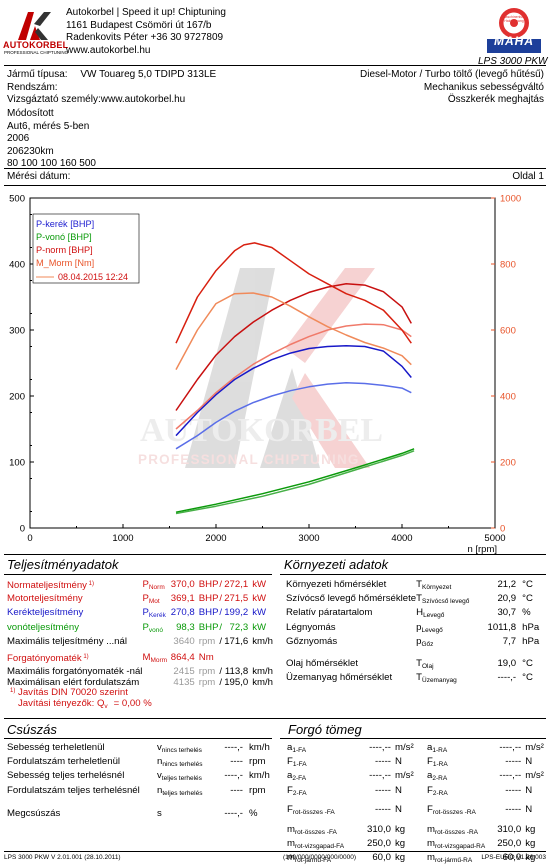  What do you see at coordinates (230, 368) in the screenshot?
I see `watermark-shape` at bounding box center [230, 368].